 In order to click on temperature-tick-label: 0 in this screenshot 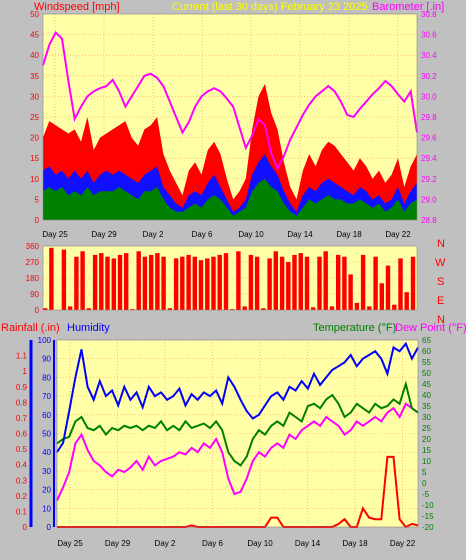, I will do `click(424, 483)`.